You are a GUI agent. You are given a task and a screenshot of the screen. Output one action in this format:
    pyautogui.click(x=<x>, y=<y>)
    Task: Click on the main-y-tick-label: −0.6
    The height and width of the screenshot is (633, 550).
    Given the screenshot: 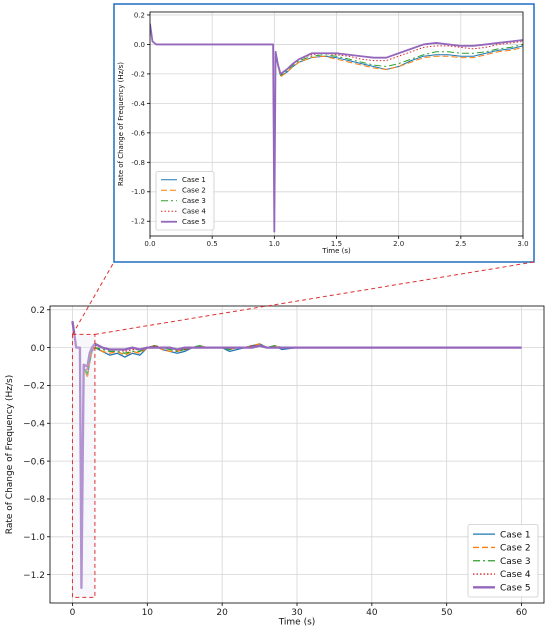 What is the action you would take?
    pyautogui.click(x=34, y=462)
    